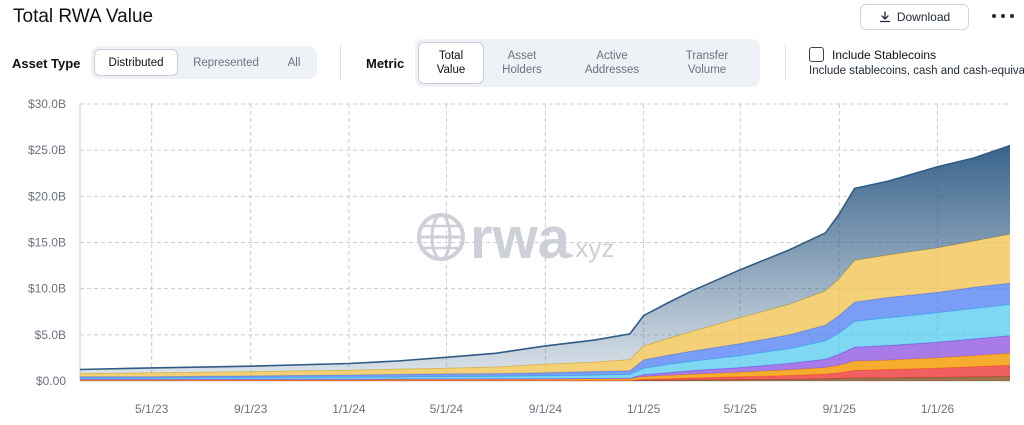  What do you see at coordinates (840, 409) in the screenshot?
I see `x-tick-label: 9/1/25` at bounding box center [840, 409].